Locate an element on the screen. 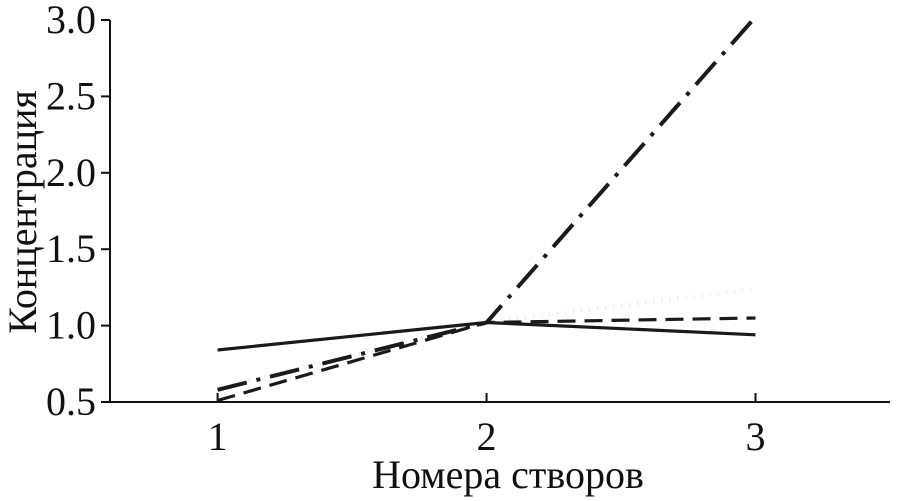 The image size is (902, 501). series-line-dotted is located at coordinates (486, 338).